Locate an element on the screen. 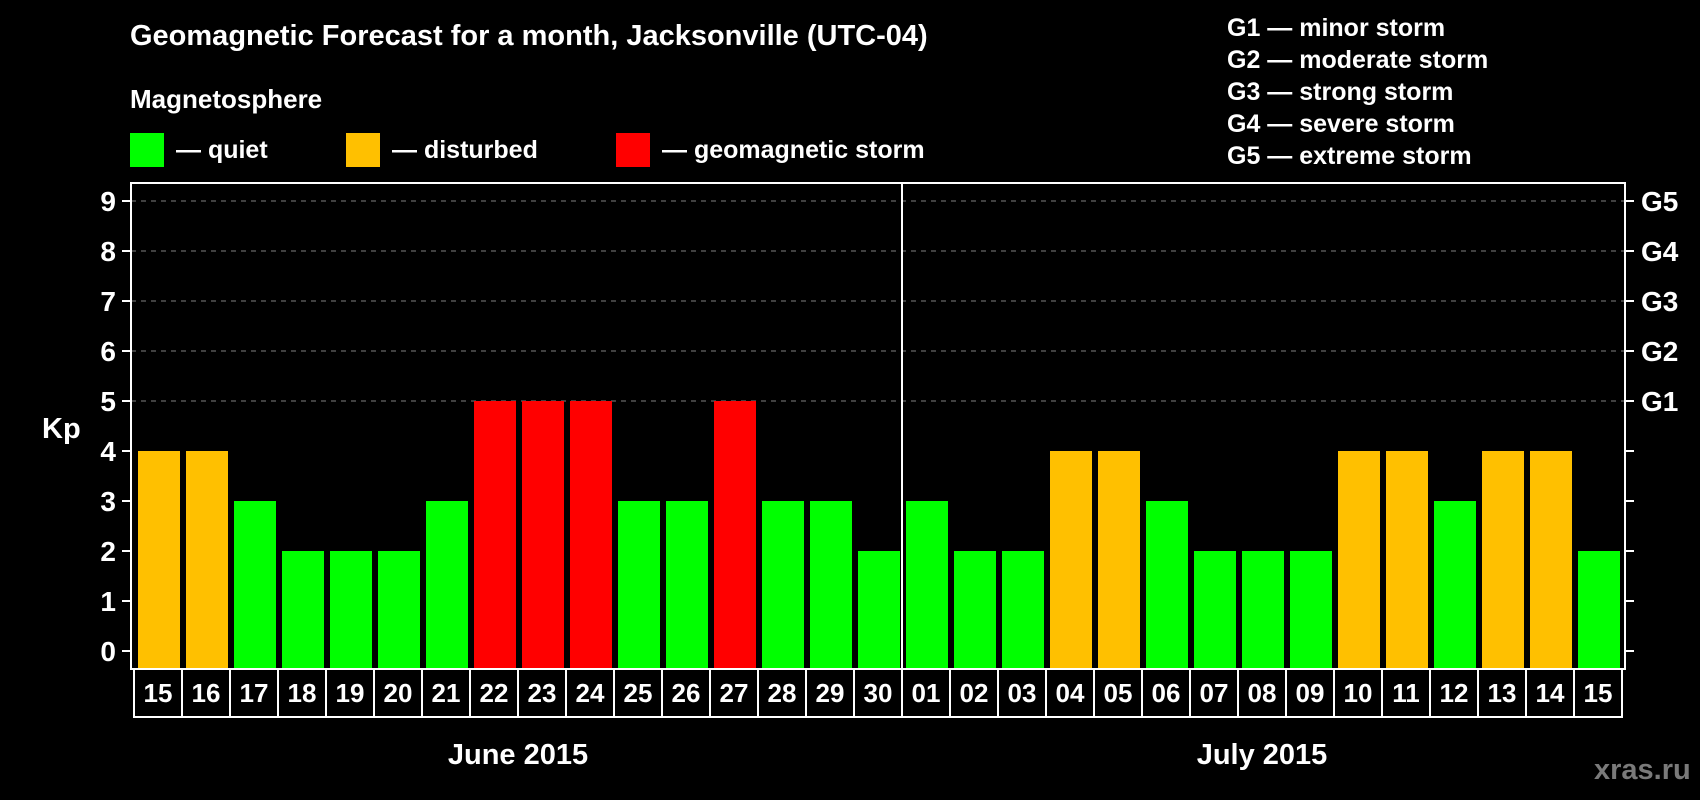 The height and width of the screenshot is (800, 1700). g-level-label: G2 is located at coordinates (1659, 351).